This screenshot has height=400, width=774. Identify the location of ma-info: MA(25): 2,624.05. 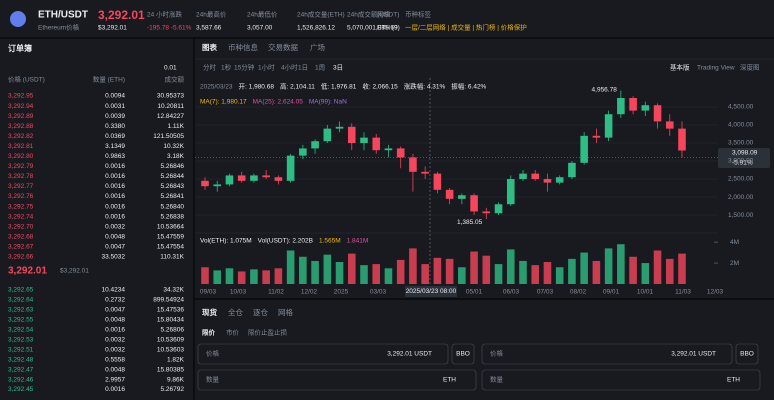
(278, 102).